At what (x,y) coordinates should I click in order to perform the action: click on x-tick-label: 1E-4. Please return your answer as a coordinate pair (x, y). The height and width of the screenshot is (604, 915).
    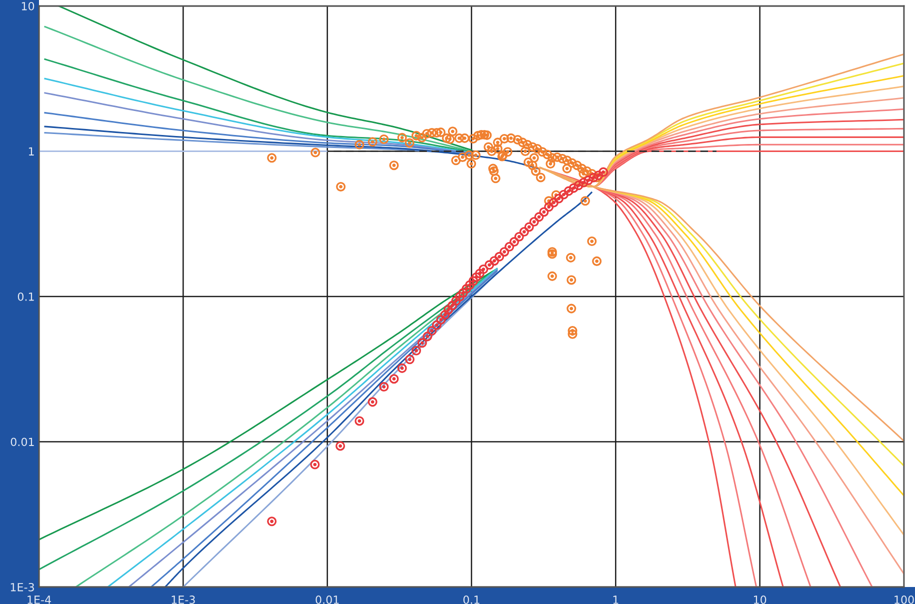
    Looking at the image, I should click on (39, 600).